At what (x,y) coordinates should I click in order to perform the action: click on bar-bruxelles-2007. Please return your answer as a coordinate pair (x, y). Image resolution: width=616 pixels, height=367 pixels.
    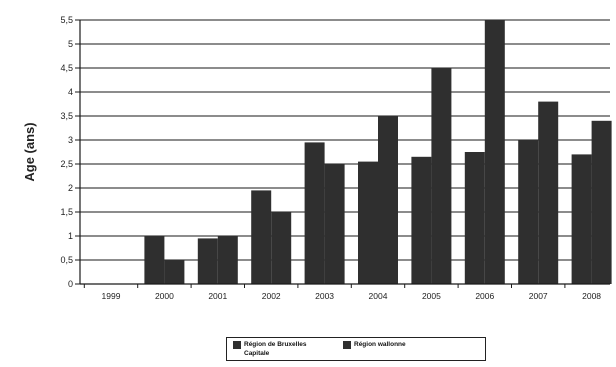
    Looking at the image, I should click on (528, 212).